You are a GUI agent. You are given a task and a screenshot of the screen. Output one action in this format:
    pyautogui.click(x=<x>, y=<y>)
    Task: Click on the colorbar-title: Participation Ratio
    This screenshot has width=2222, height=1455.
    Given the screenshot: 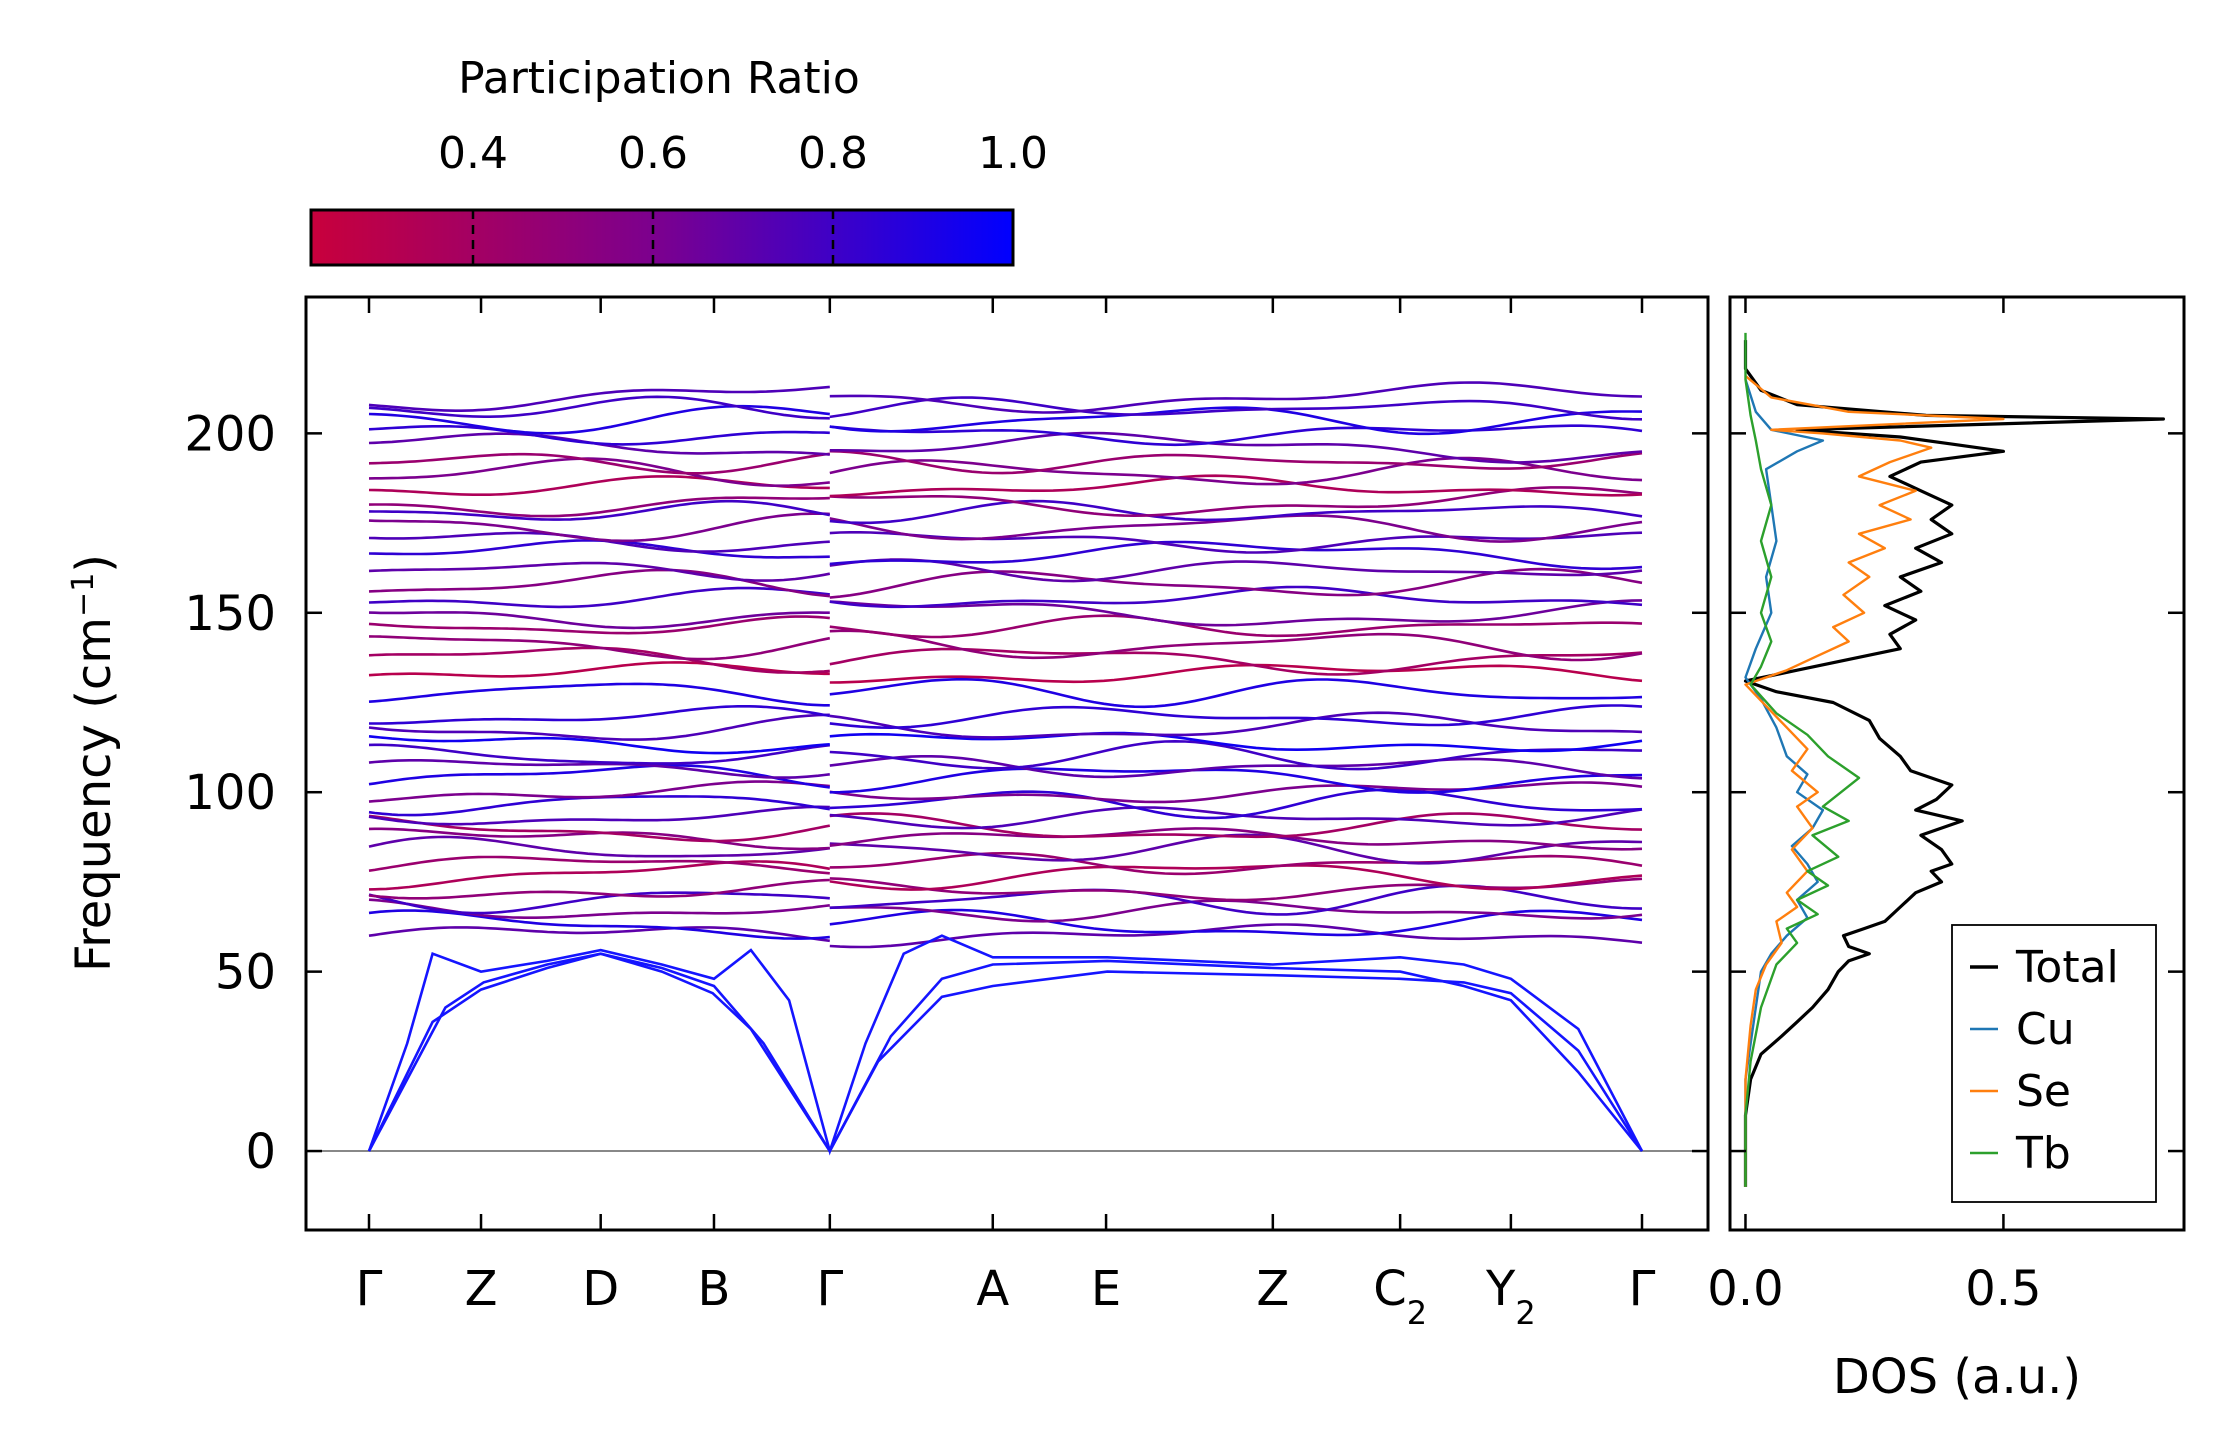 What is the action you would take?
    pyautogui.click(x=659, y=78)
    